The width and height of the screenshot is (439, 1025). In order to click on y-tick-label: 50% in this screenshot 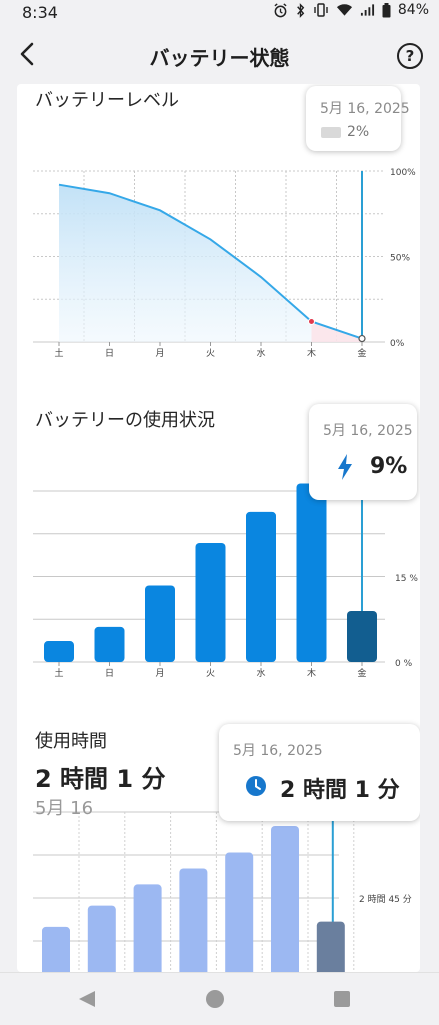, I will do `click(400, 259)`.